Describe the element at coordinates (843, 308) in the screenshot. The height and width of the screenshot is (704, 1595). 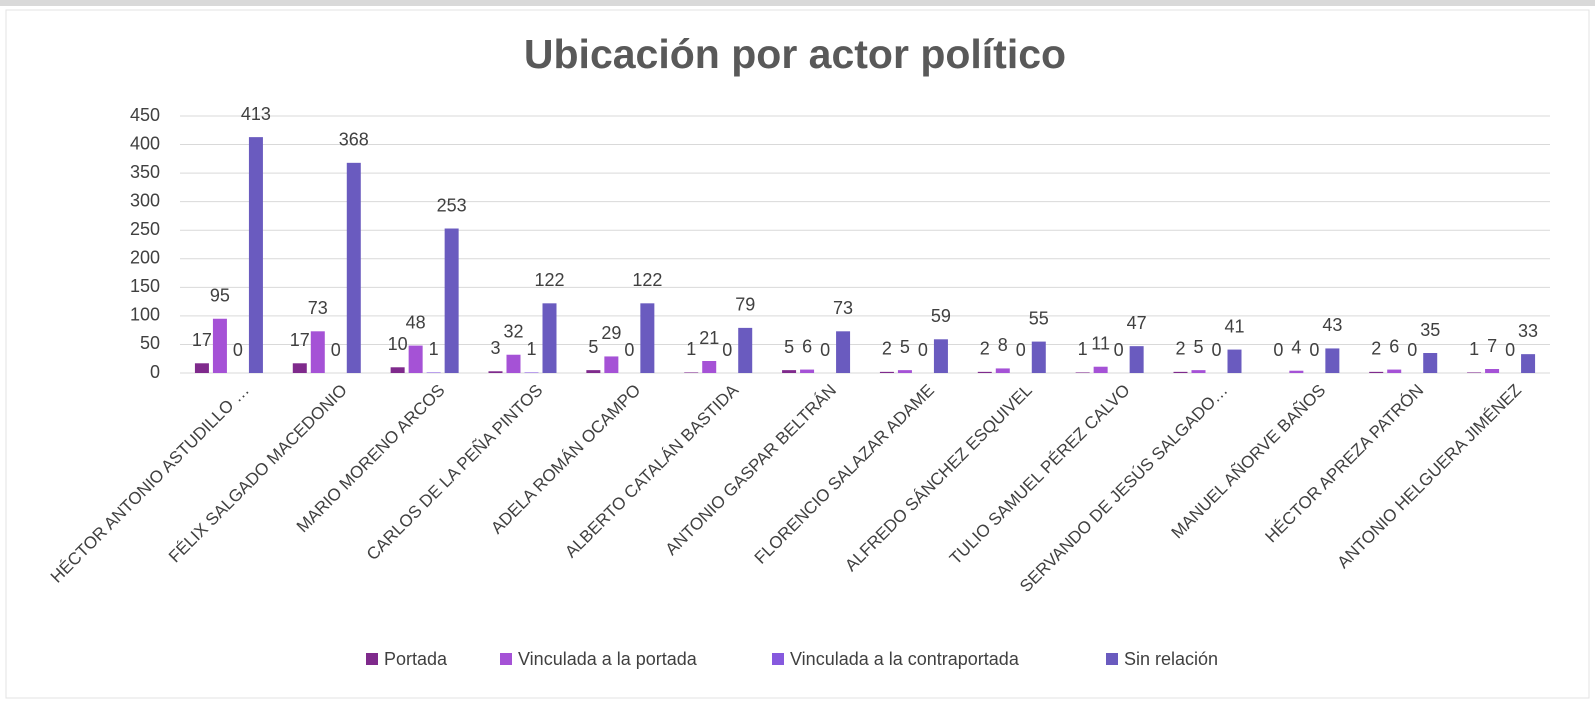
I see `data-label: 73` at that location.